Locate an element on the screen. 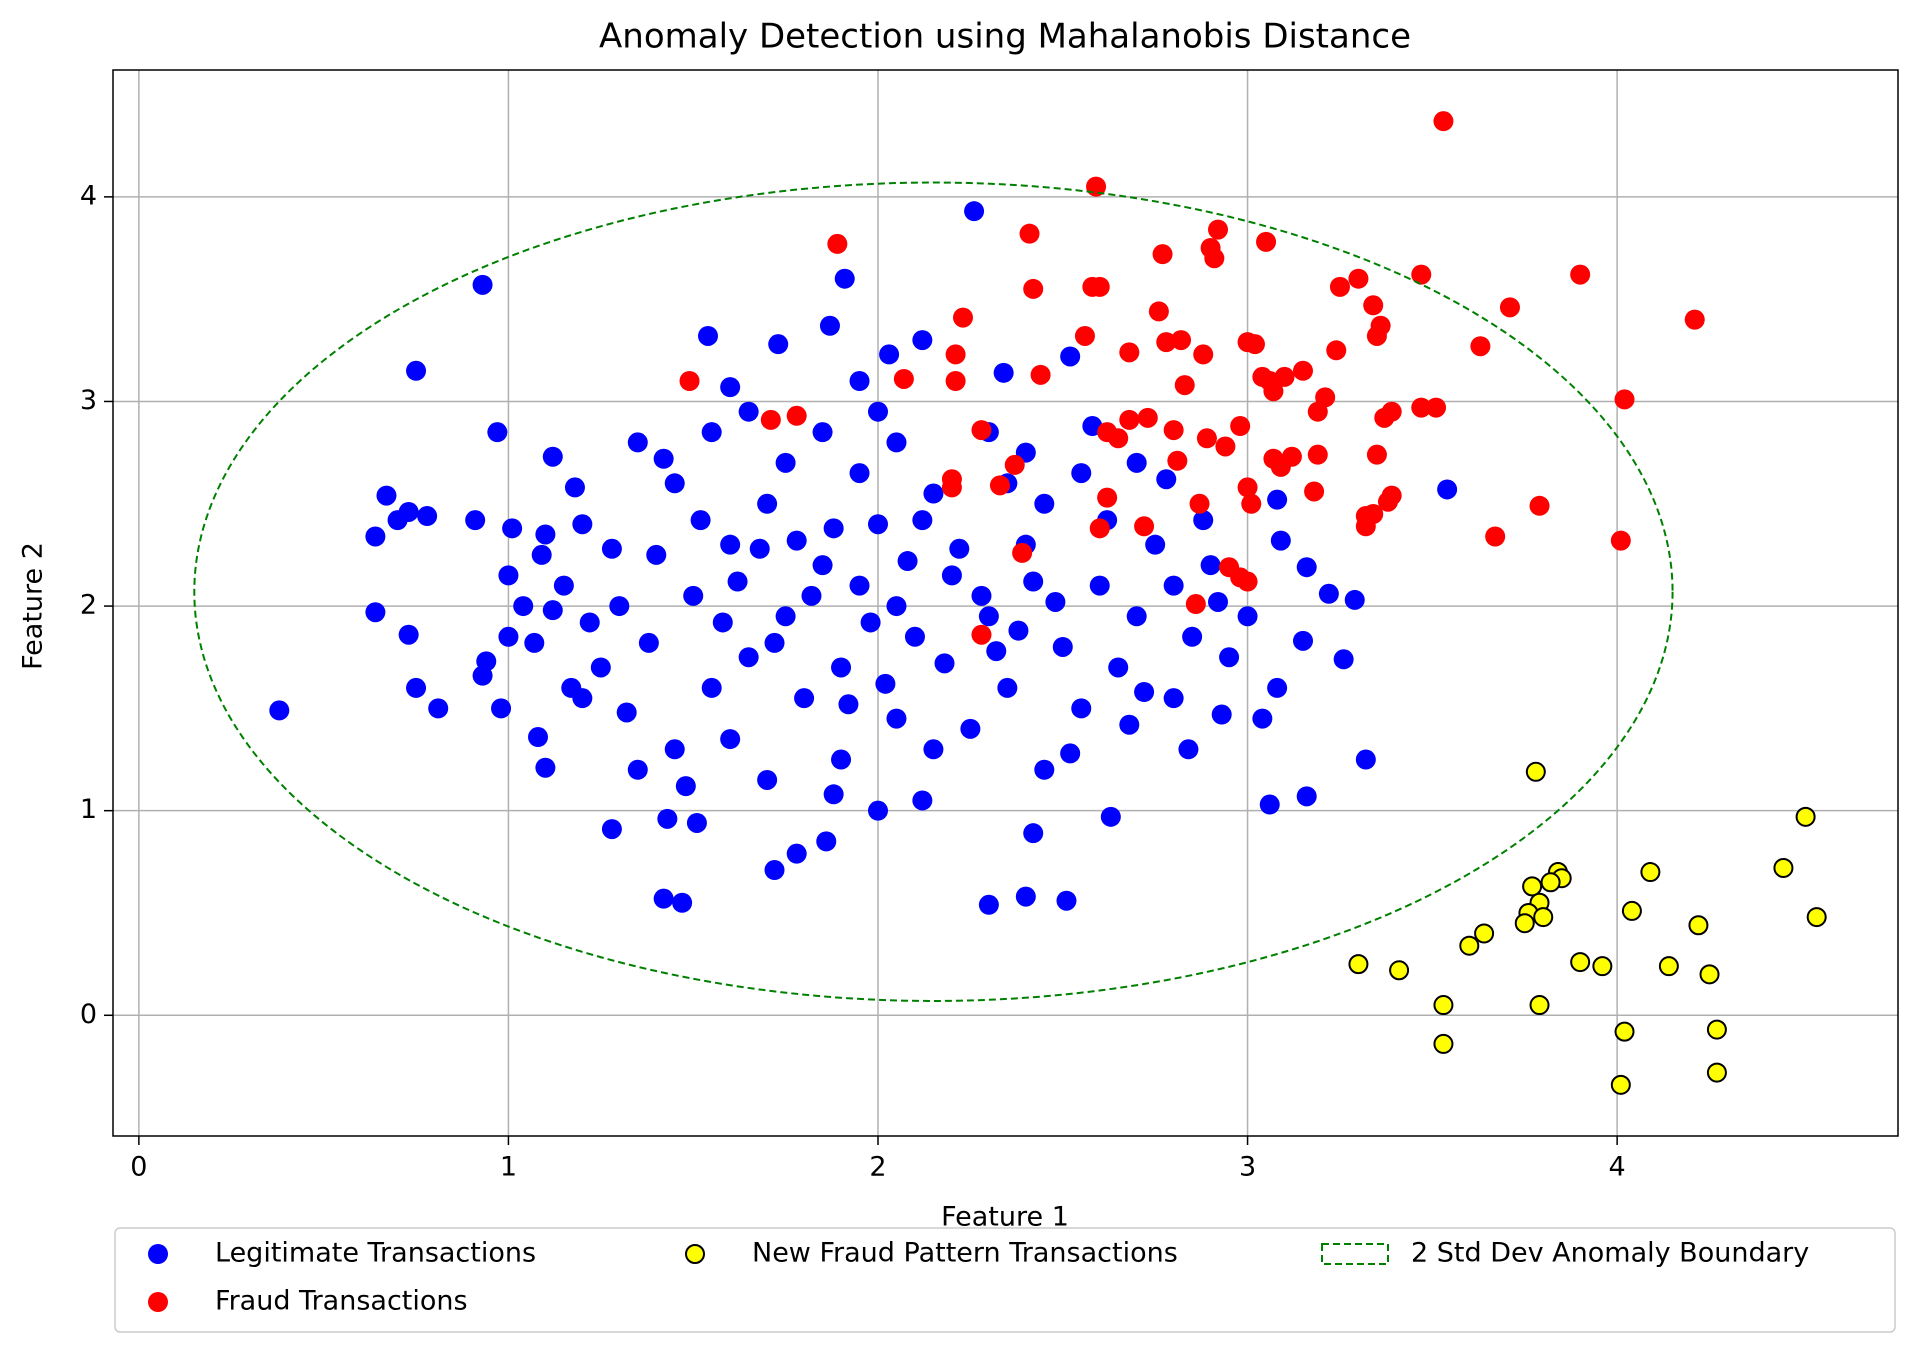 Image resolution: width=1920 pixels, height=1354 pixels. y-tick-label: 1 is located at coordinates (88, 809).